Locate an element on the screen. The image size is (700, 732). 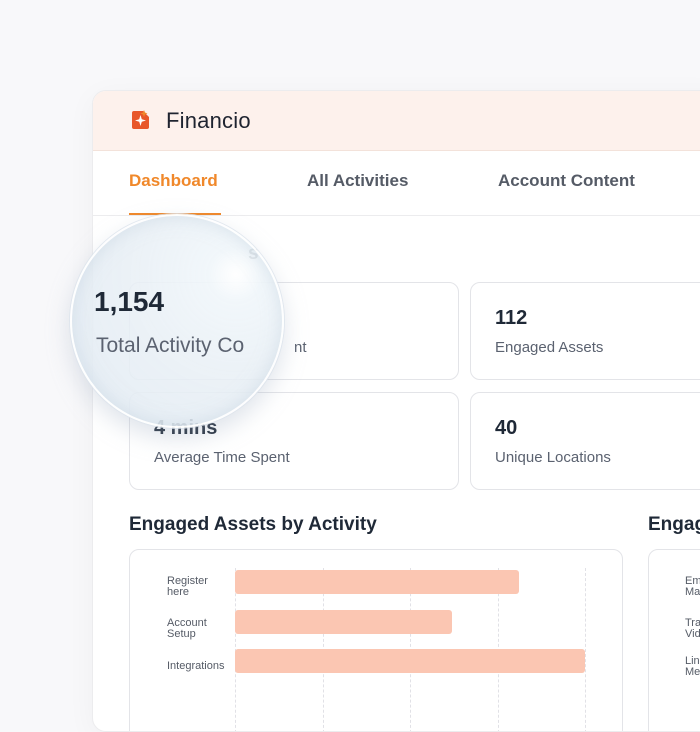
bar-account-setup is located at coordinates (343, 622).